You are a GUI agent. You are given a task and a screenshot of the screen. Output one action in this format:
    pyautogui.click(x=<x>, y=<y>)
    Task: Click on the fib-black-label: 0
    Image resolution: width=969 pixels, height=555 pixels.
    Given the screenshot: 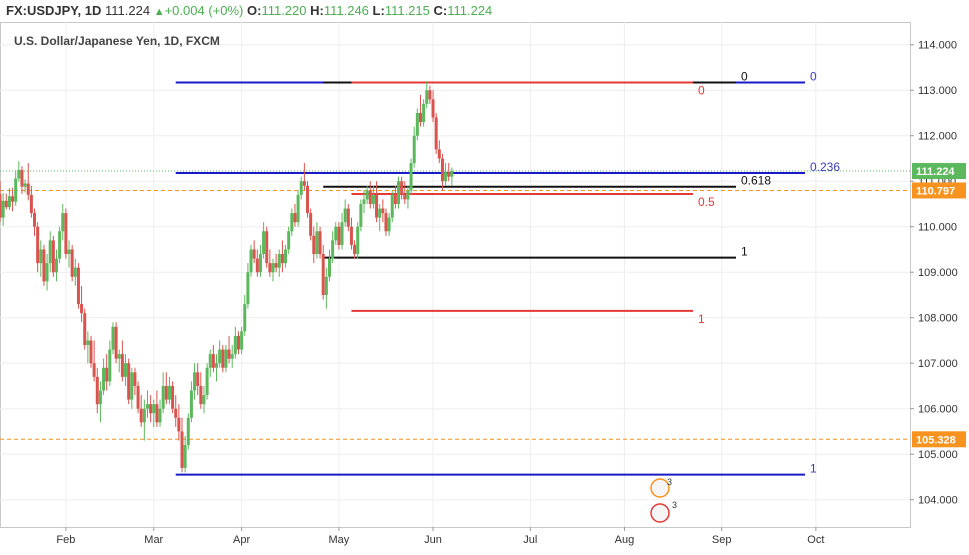 What is the action you would take?
    pyautogui.click(x=744, y=77)
    